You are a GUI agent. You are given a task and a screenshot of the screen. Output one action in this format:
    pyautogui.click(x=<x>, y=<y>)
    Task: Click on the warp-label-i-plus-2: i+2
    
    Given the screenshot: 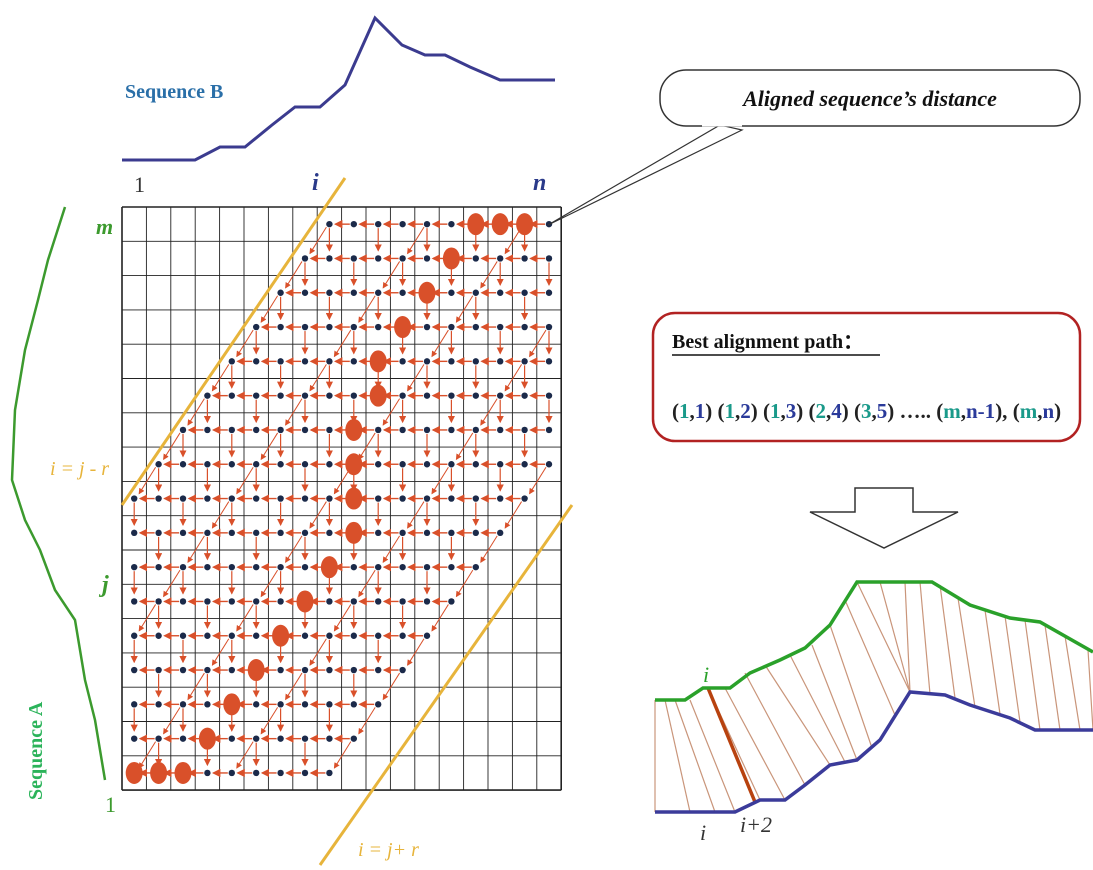 What is the action you would take?
    pyautogui.click(x=756, y=824)
    